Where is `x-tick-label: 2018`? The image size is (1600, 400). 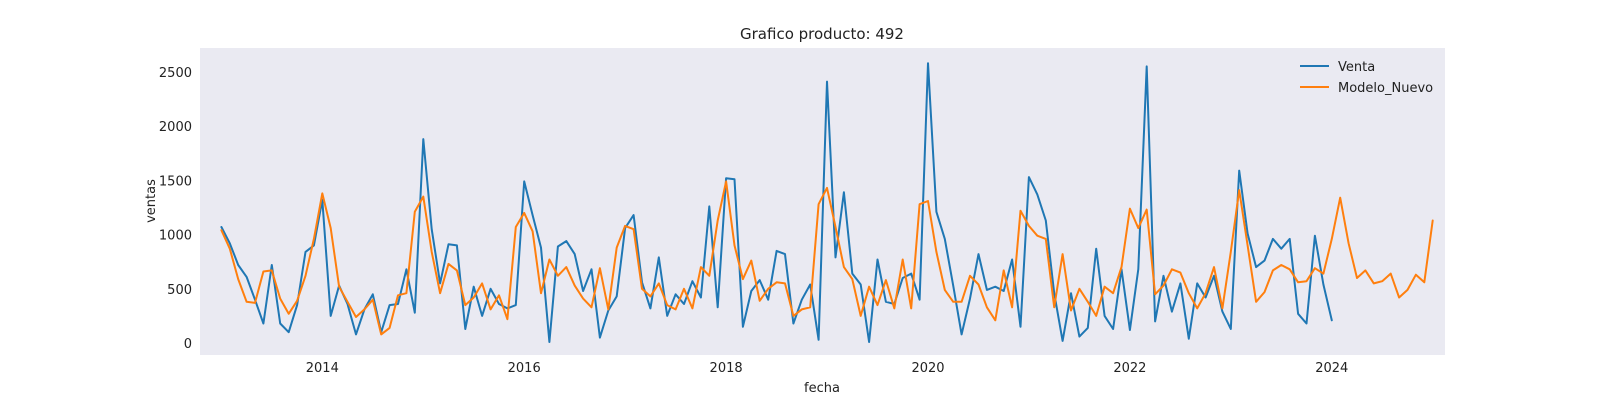
x-tick-label: 2018 is located at coordinates (726, 368).